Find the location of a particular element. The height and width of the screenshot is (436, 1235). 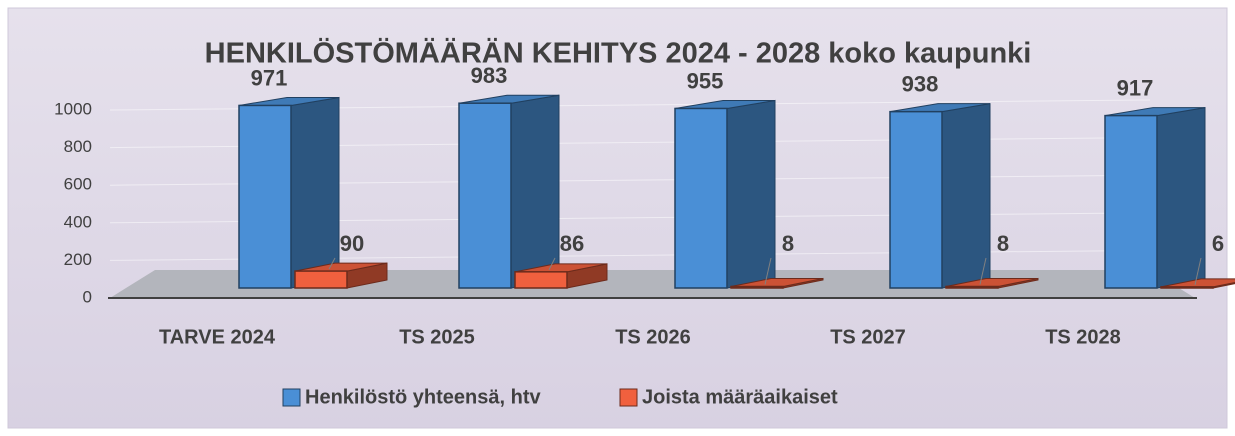

legend-label: Joista määräaikaiset is located at coordinates (740, 397).